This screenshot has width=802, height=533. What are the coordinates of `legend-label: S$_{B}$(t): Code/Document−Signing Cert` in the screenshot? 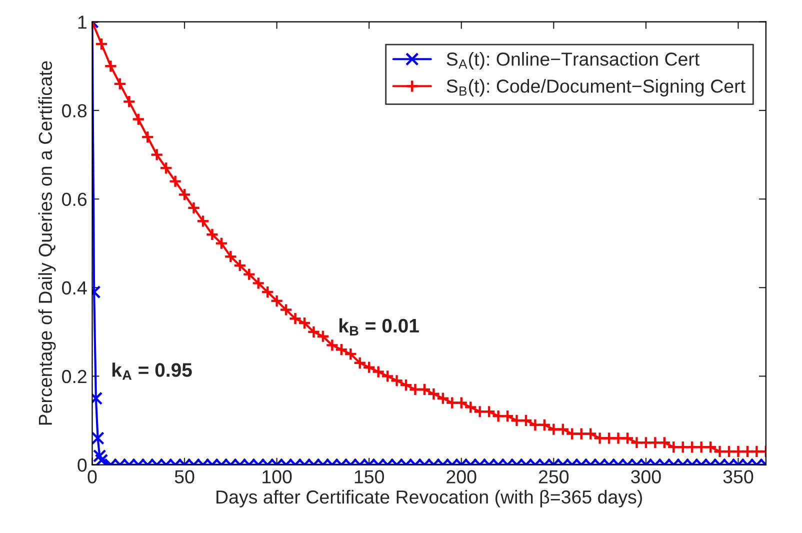 It's located at (596, 87).